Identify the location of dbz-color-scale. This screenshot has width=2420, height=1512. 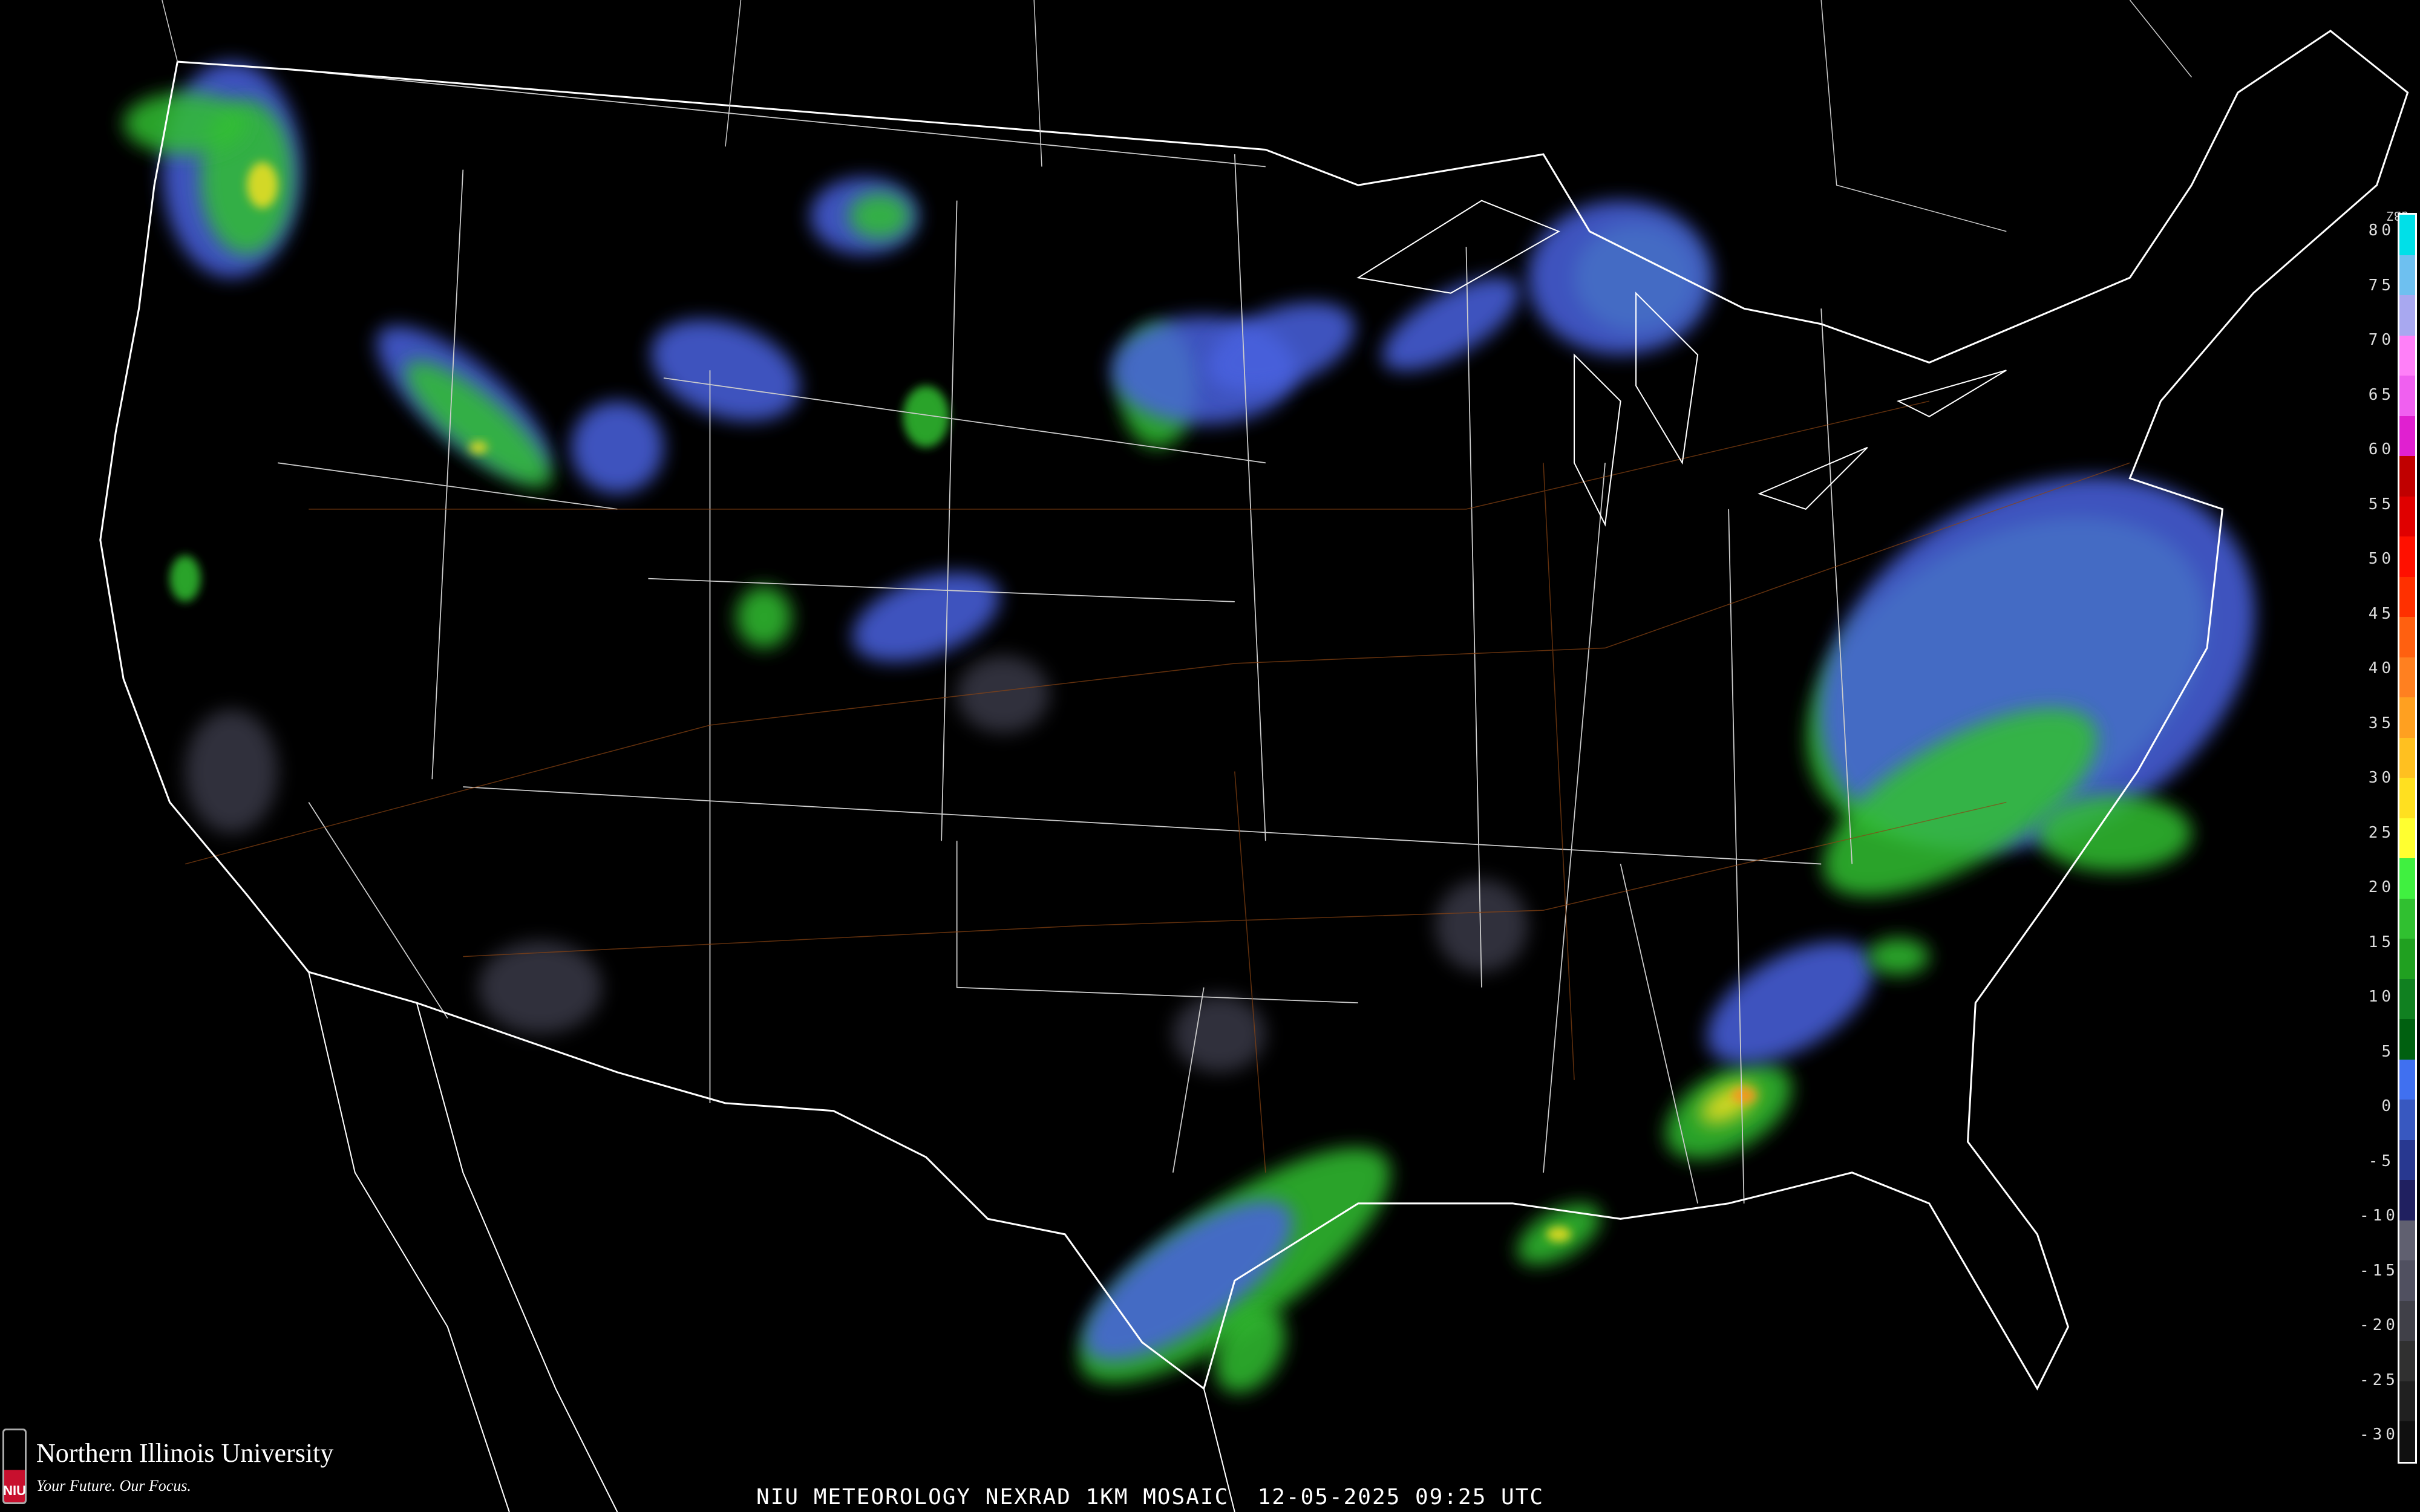
(2407, 838).